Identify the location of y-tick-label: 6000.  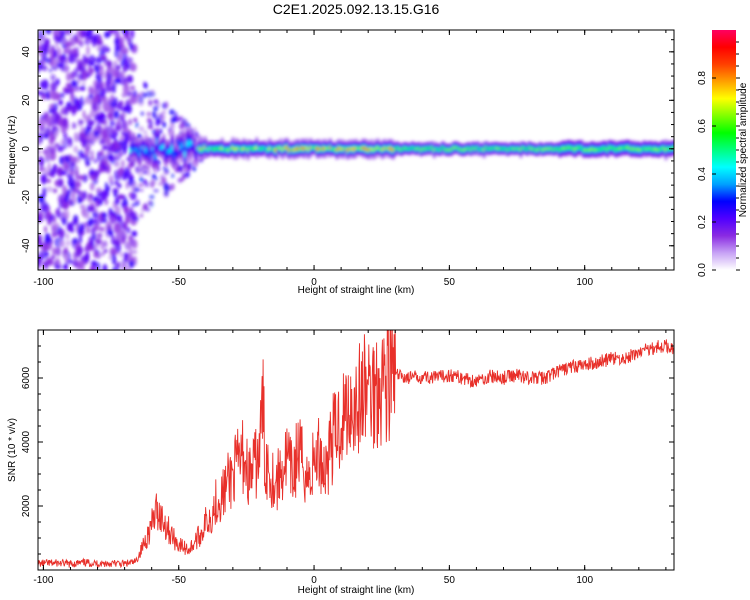
(26, 377).